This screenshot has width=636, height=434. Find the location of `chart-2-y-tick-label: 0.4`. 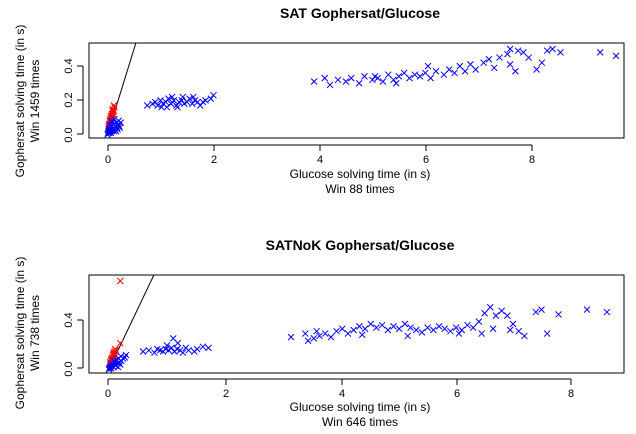

chart-2-y-tick-label: 0.4 is located at coordinates (69, 319).